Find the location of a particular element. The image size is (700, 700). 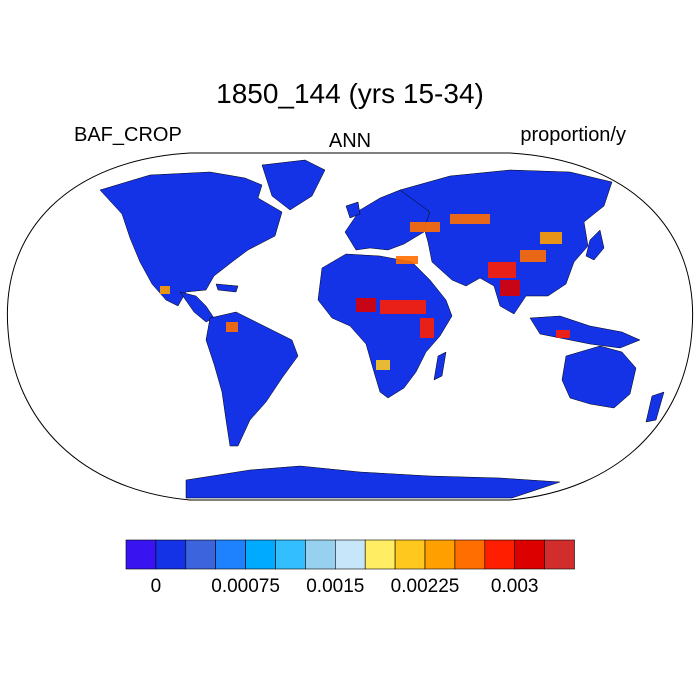

cropland-fire-hotspots is located at coordinates (365, 292).